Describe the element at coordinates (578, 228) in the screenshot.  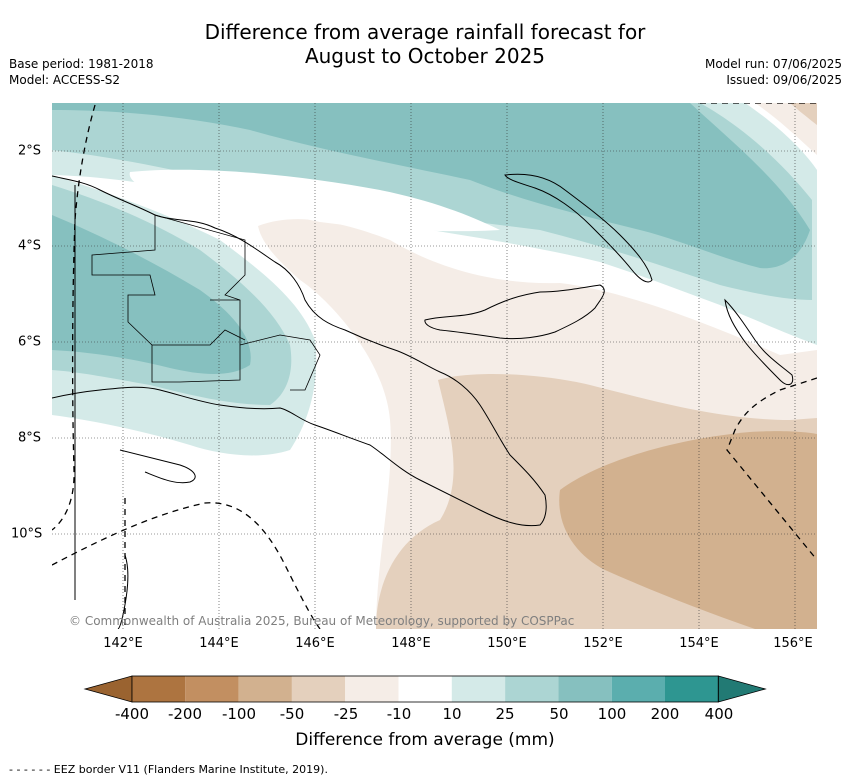
I see `new-ireland` at that location.